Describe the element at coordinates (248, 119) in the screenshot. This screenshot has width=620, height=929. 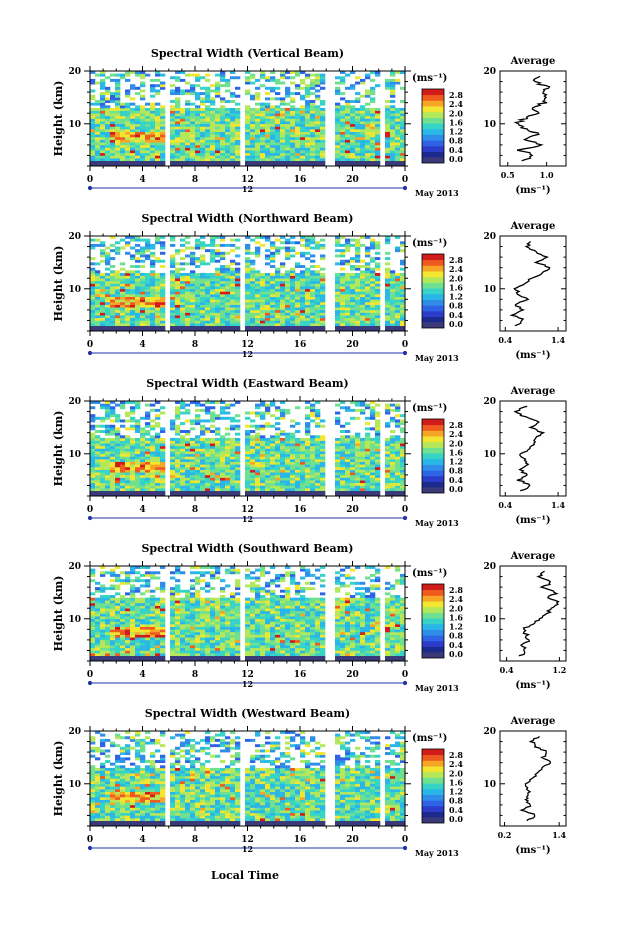
I see `heatmap` at that location.